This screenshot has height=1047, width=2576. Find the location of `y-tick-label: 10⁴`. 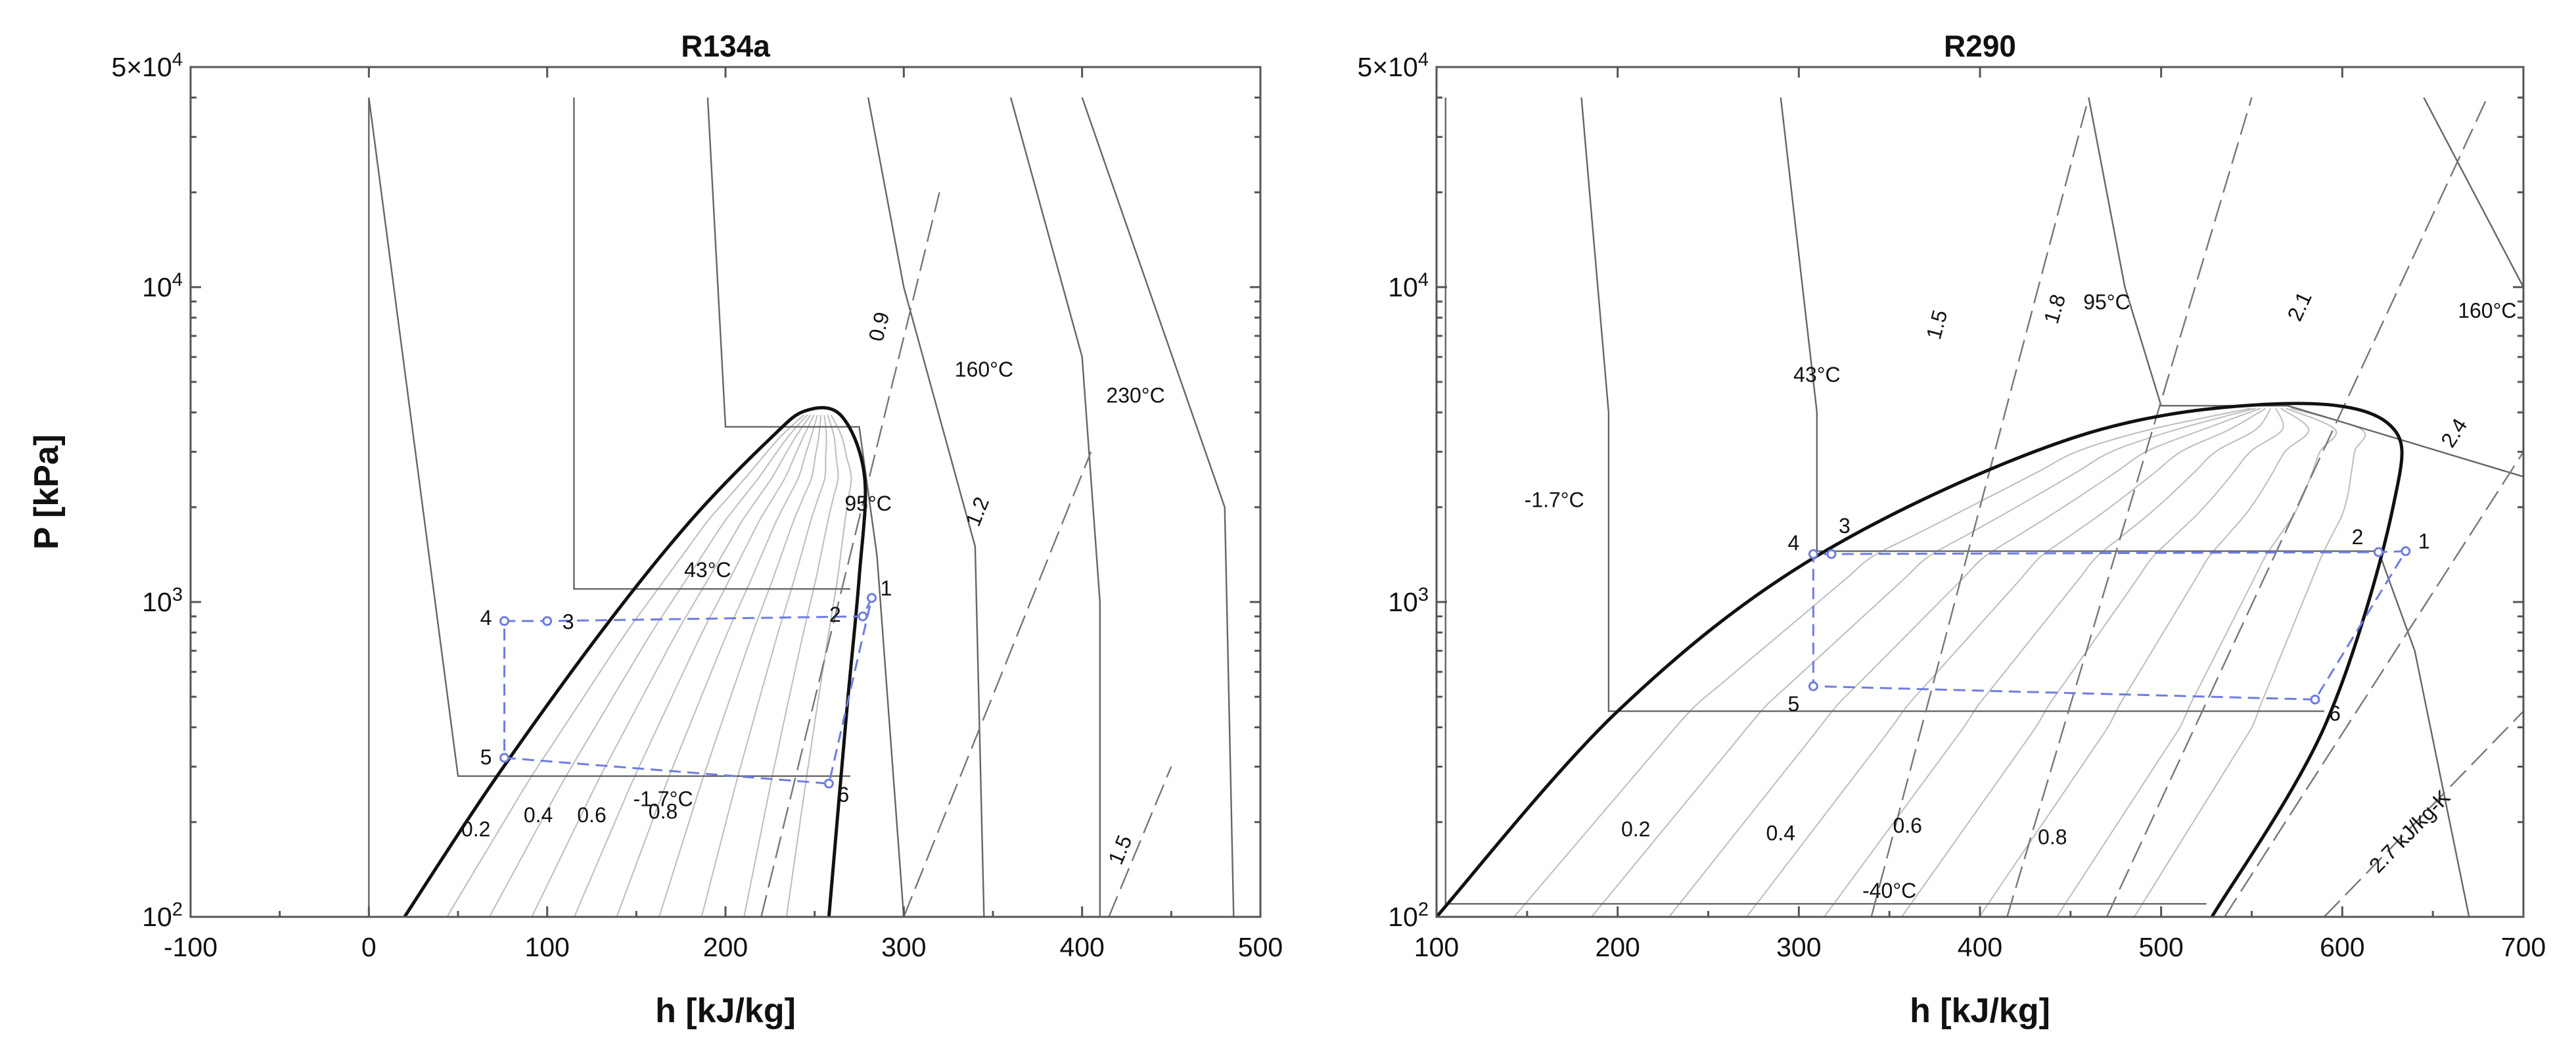

y-tick-label: 10⁴ is located at coordinates (1408, 285).